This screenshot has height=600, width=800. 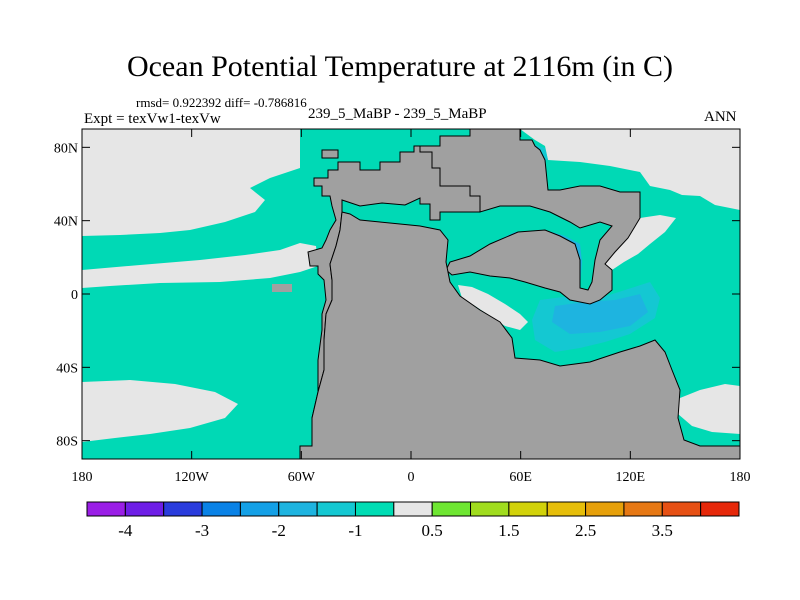 I want to click on lon-tick-label: 60E, so click(x=520, y=477).